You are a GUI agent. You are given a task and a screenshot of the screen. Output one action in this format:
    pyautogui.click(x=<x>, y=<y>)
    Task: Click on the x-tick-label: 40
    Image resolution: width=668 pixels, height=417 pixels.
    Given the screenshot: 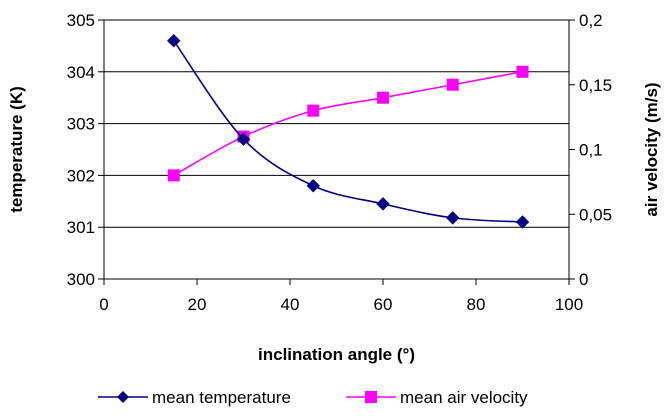 What is the action you would take?
    pyautogui.click(x=290, y=304)
    